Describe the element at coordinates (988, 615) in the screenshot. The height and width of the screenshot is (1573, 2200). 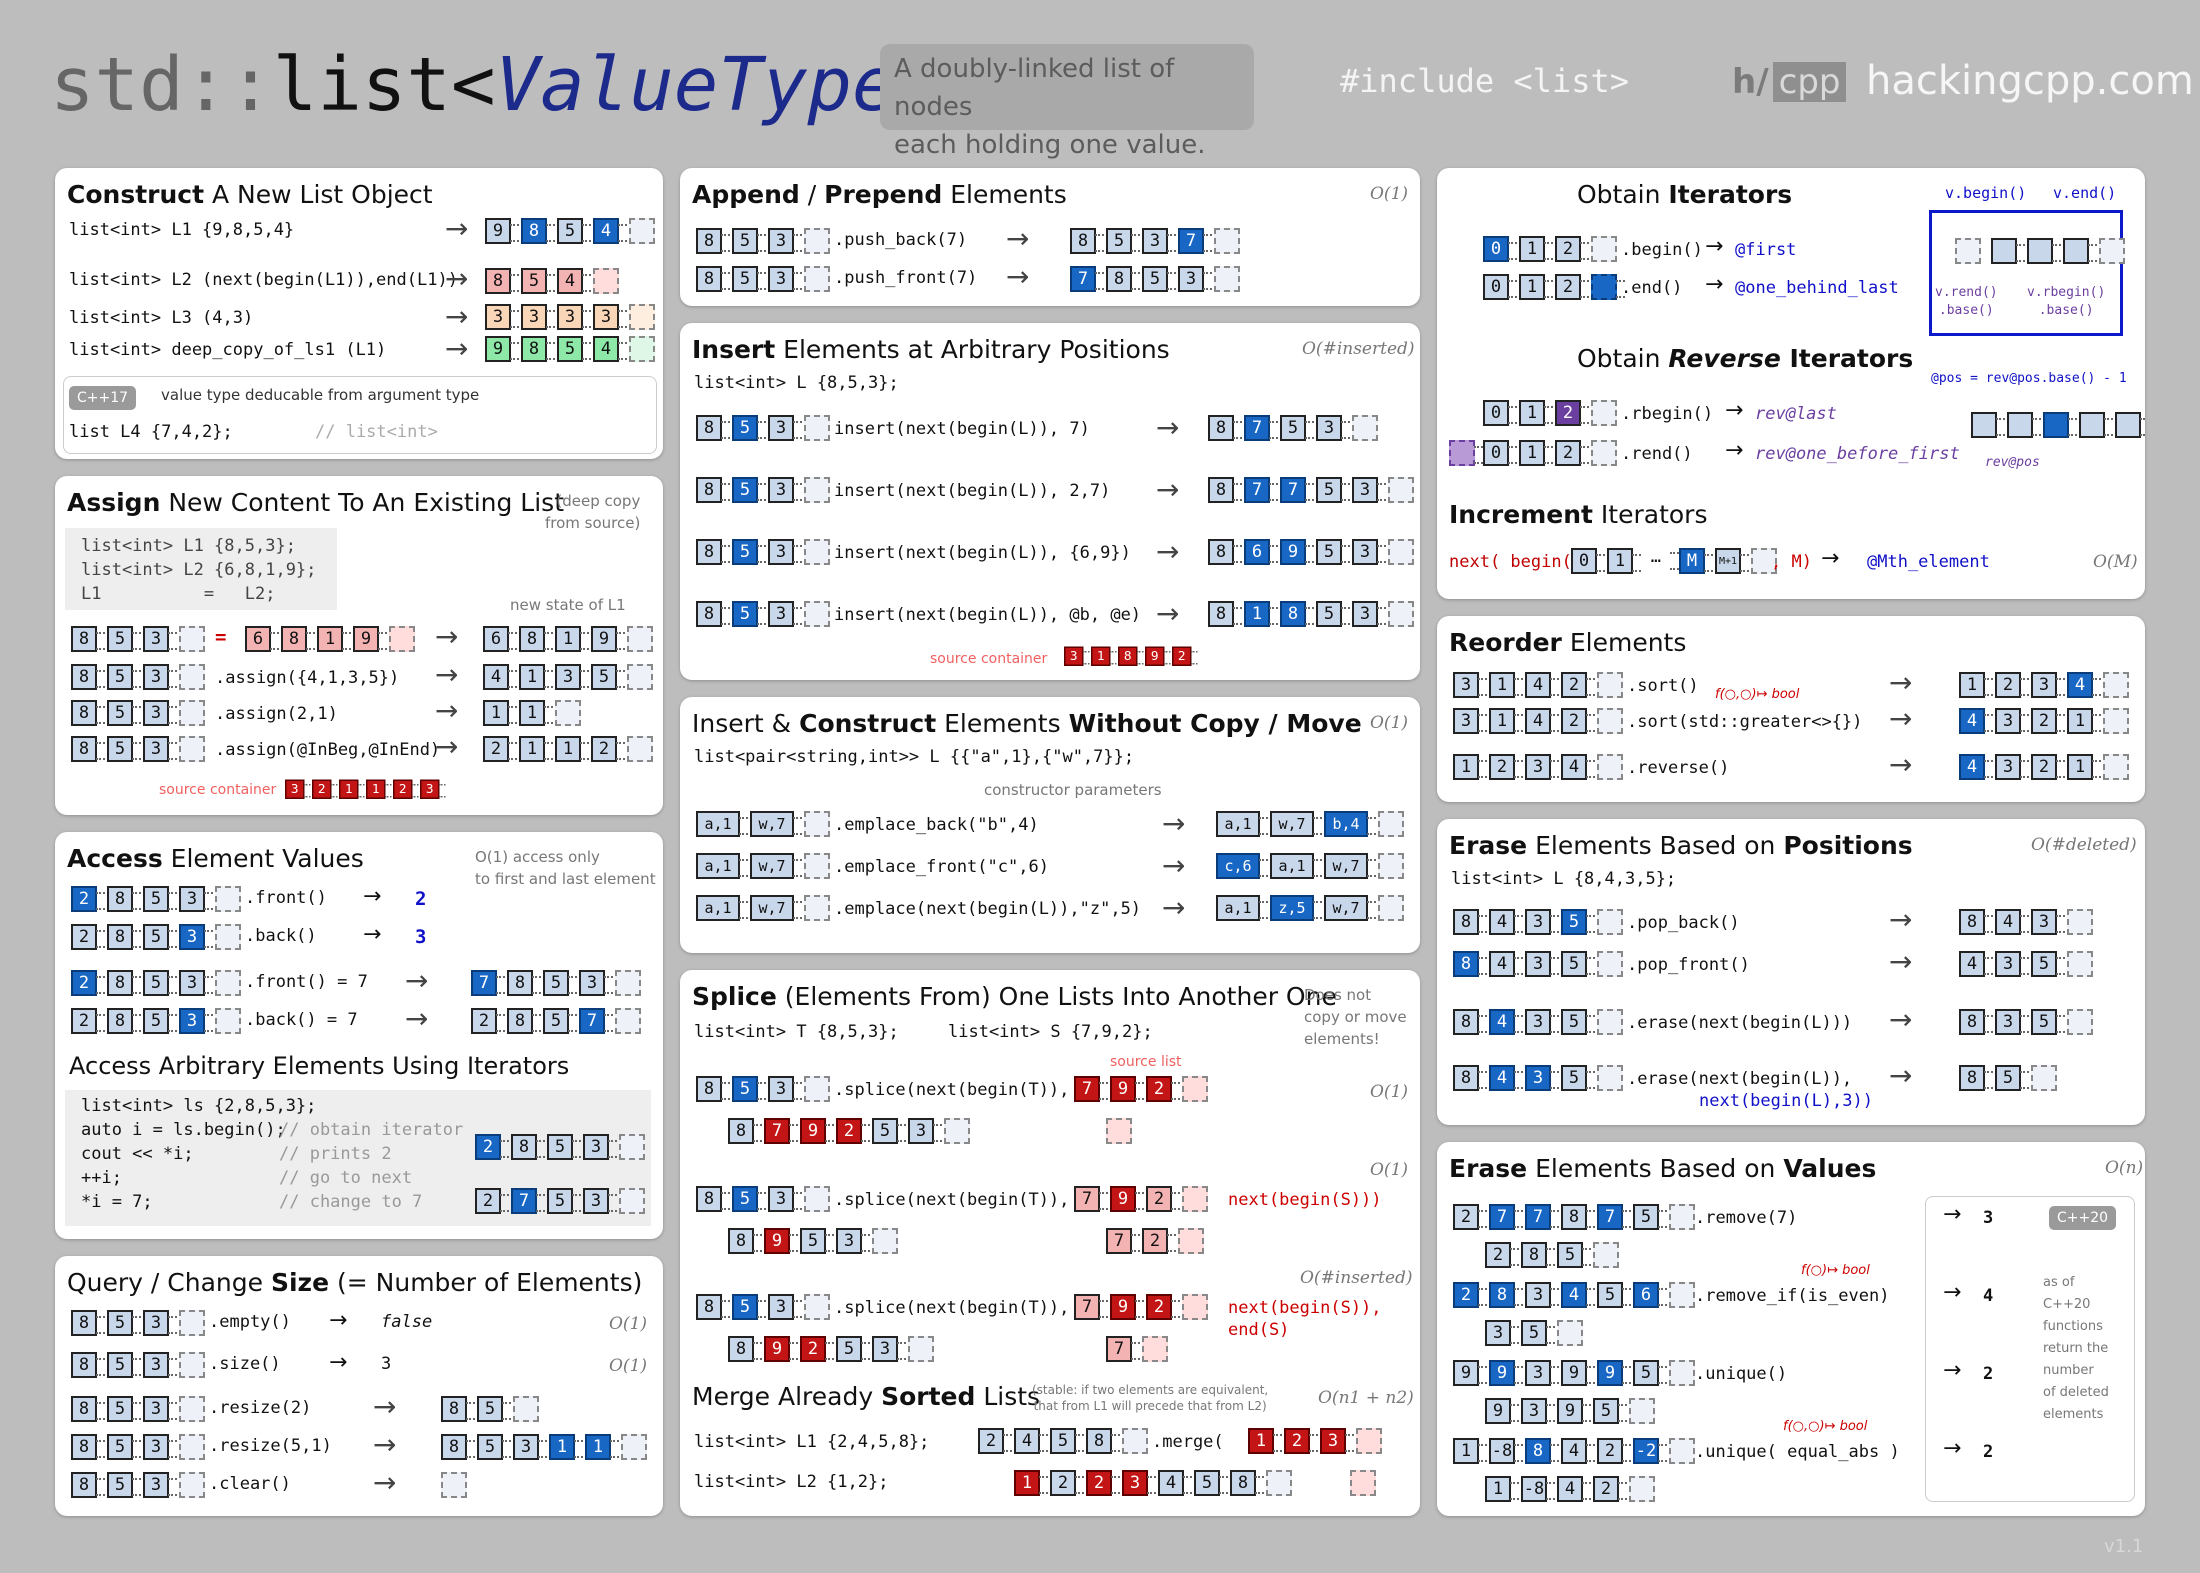
I see `insert-op-4: insert(next(begin(L)), @b, @e)` at that location.